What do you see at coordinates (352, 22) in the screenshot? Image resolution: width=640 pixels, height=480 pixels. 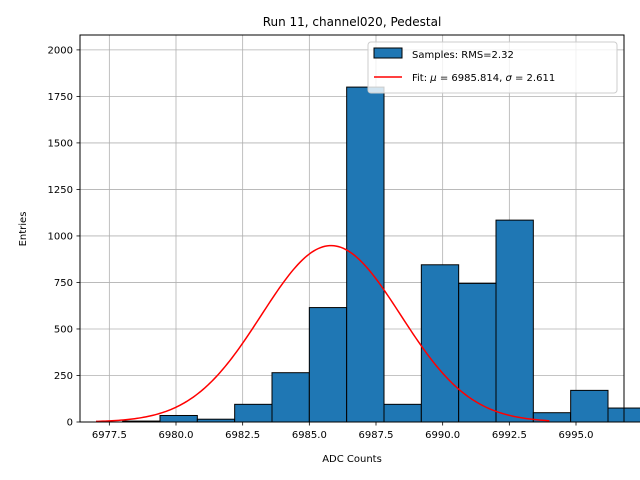 I see `chart-title: Run 11, channel020, Pedestal` at bounding box center [352, 22].